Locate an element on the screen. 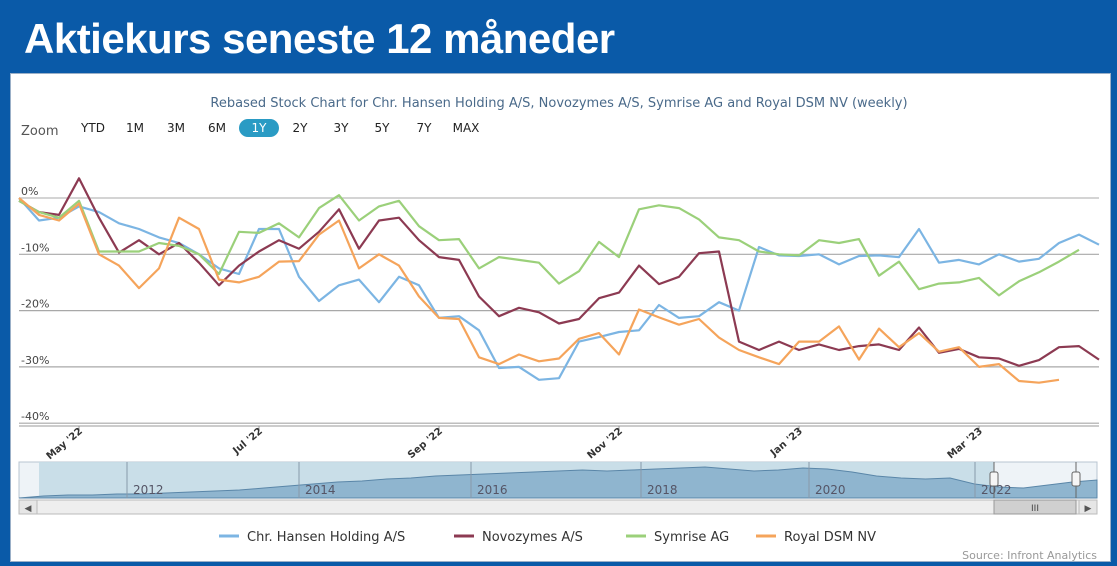  legend-label: Novozymes A/S is located at coordinates (532, 537).